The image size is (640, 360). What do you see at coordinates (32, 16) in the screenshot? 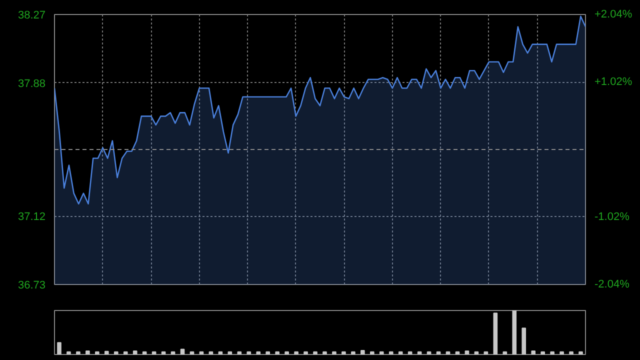
I see `y-tick-label: 38.27` at bounding box center [32, 16].